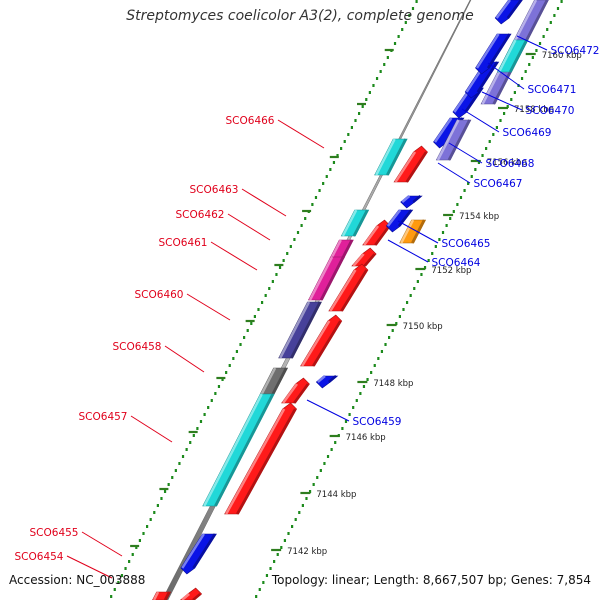  I want to click on gene-SCO6460-f, so click(321, 340).